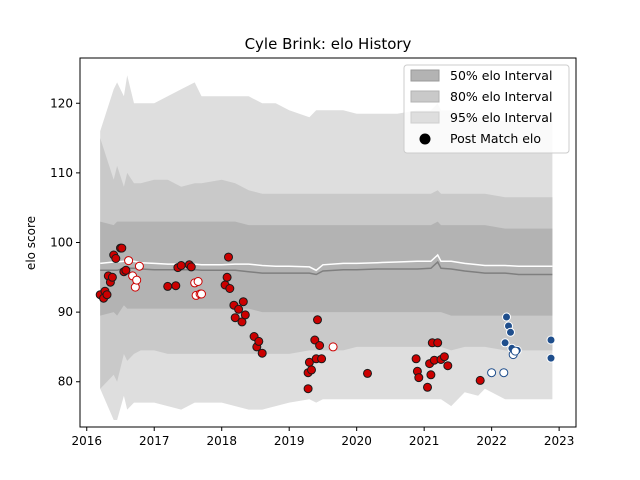  Describe the element at coordinates (61, 103) in the screenshot. I see `y-tick-label-120: 120` at that location.